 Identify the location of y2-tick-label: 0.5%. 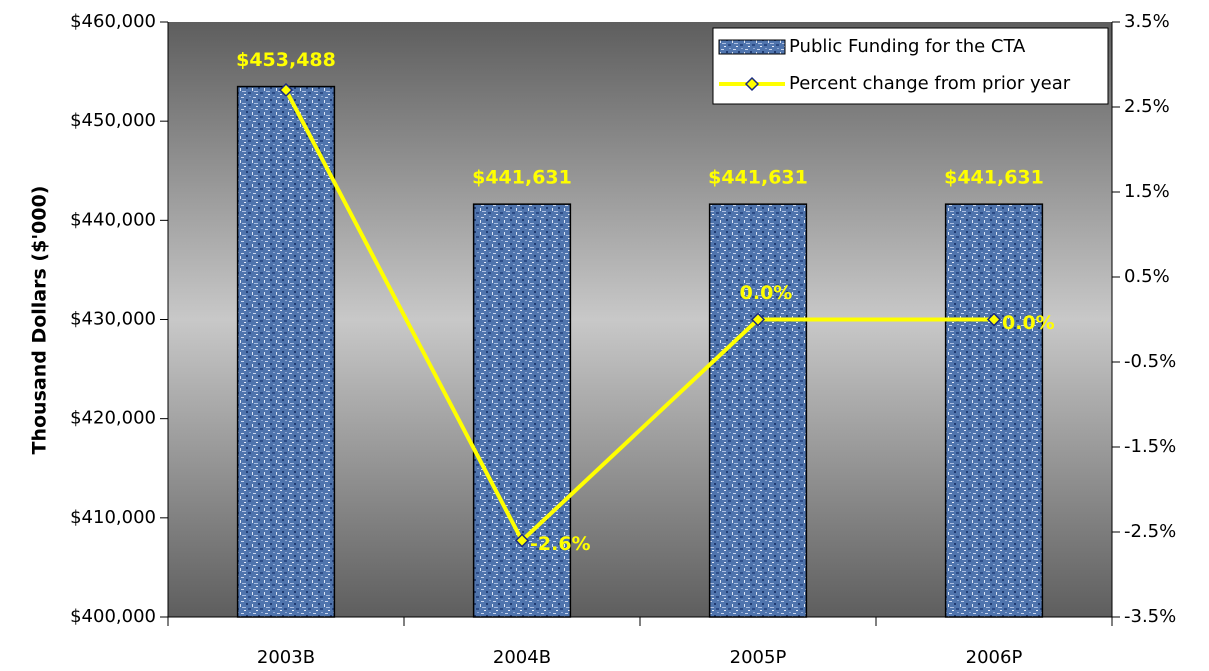
(1147, 276).